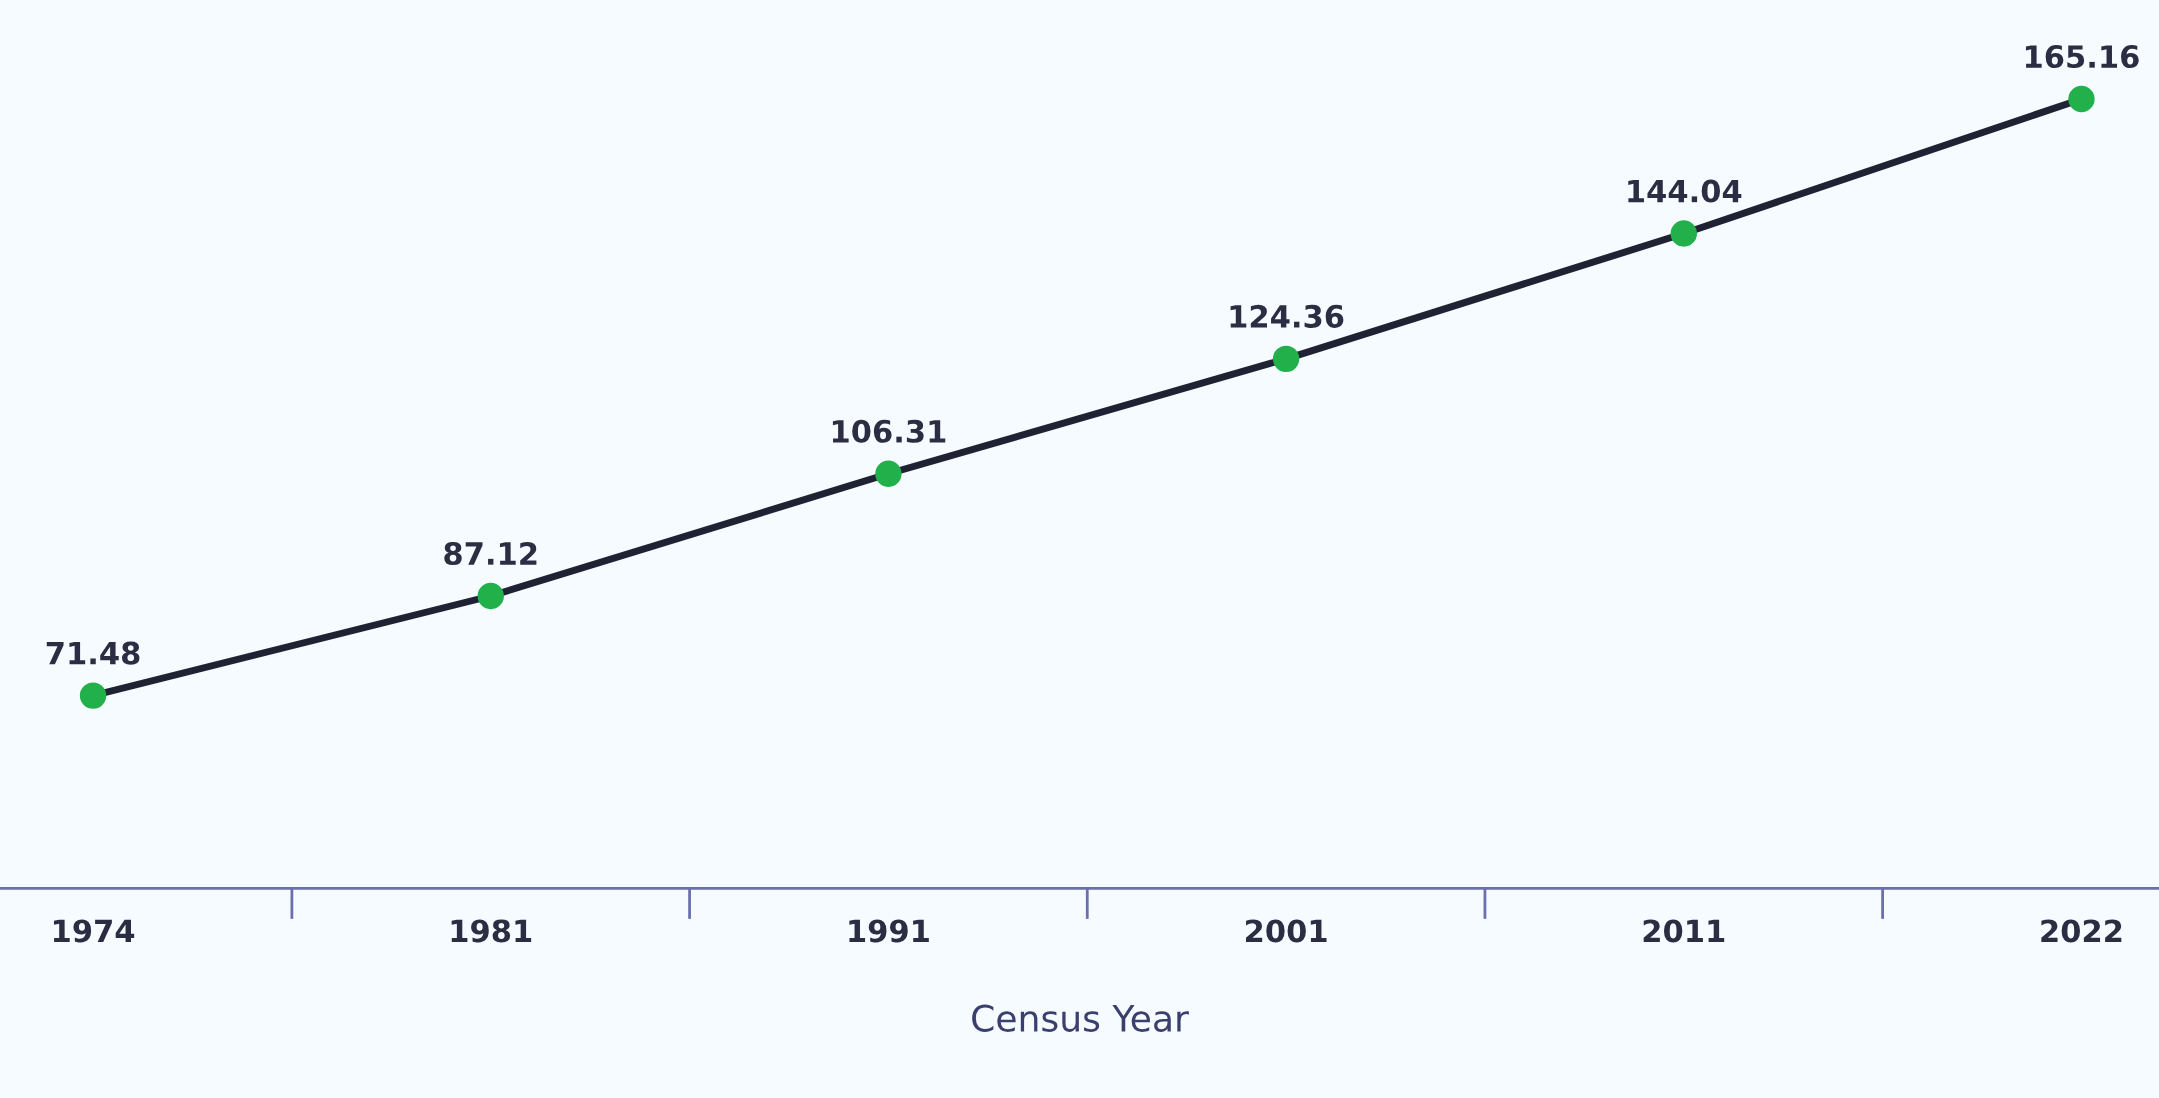  I want to click on data-label: 124.36, so click(1287, 316).